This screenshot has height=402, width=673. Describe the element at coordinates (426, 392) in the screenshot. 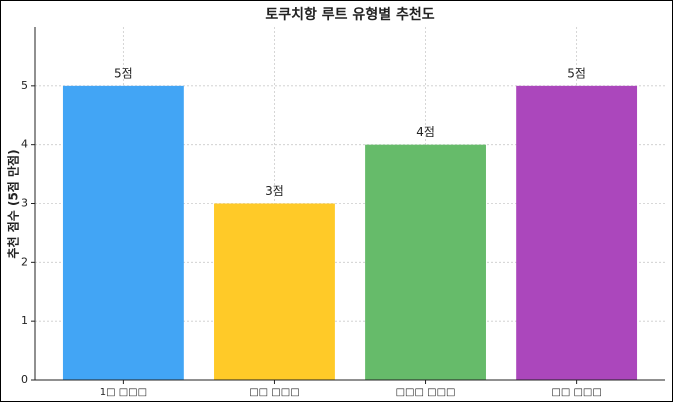

I see `x-tick-label: □□□ □□□` at that location.